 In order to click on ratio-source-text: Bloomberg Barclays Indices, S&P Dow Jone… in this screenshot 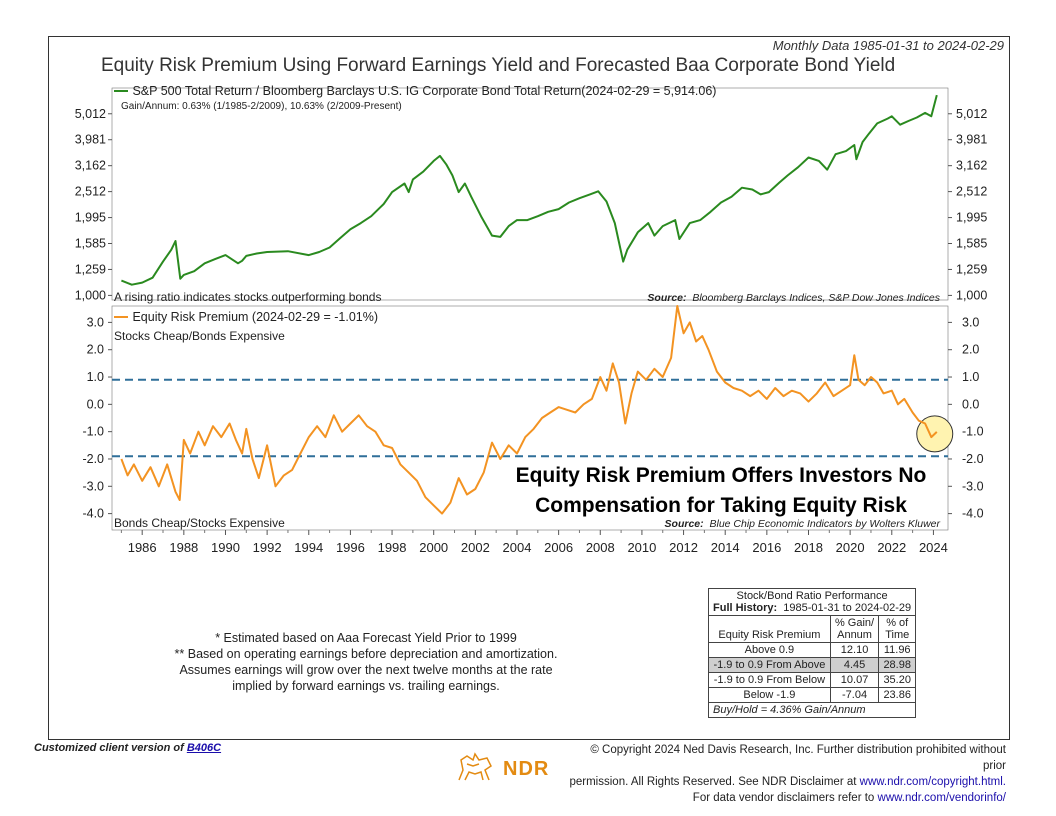, I will do `click(816, 298)`.